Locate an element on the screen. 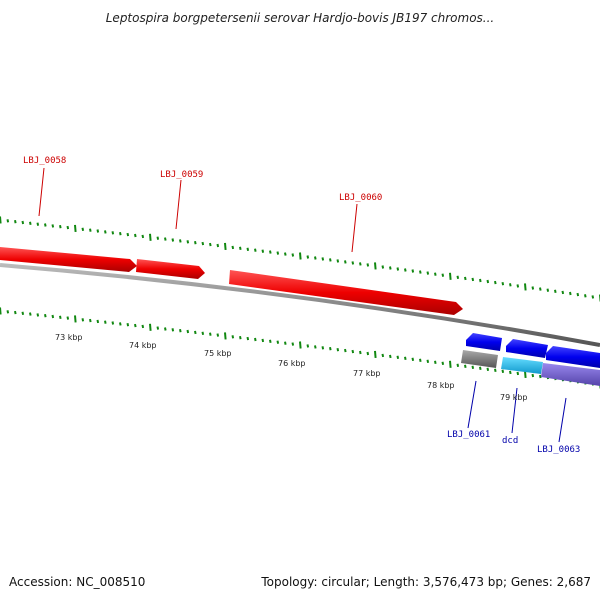 The width and height of the screenshot is (600, 600). feature-cyan is located at coordinates (522, 365).